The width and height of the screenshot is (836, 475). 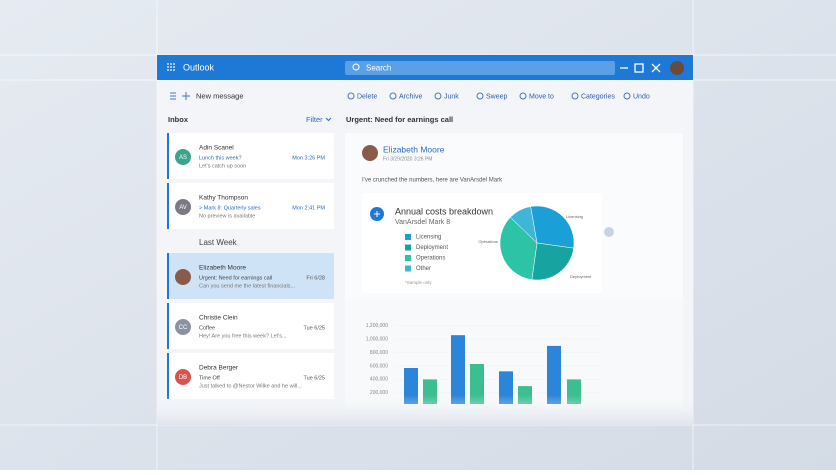 What do you see at coordinates (378, 68) in the screenshot?
I see `search-placeholder: Search` at bounding box center [378, 68].